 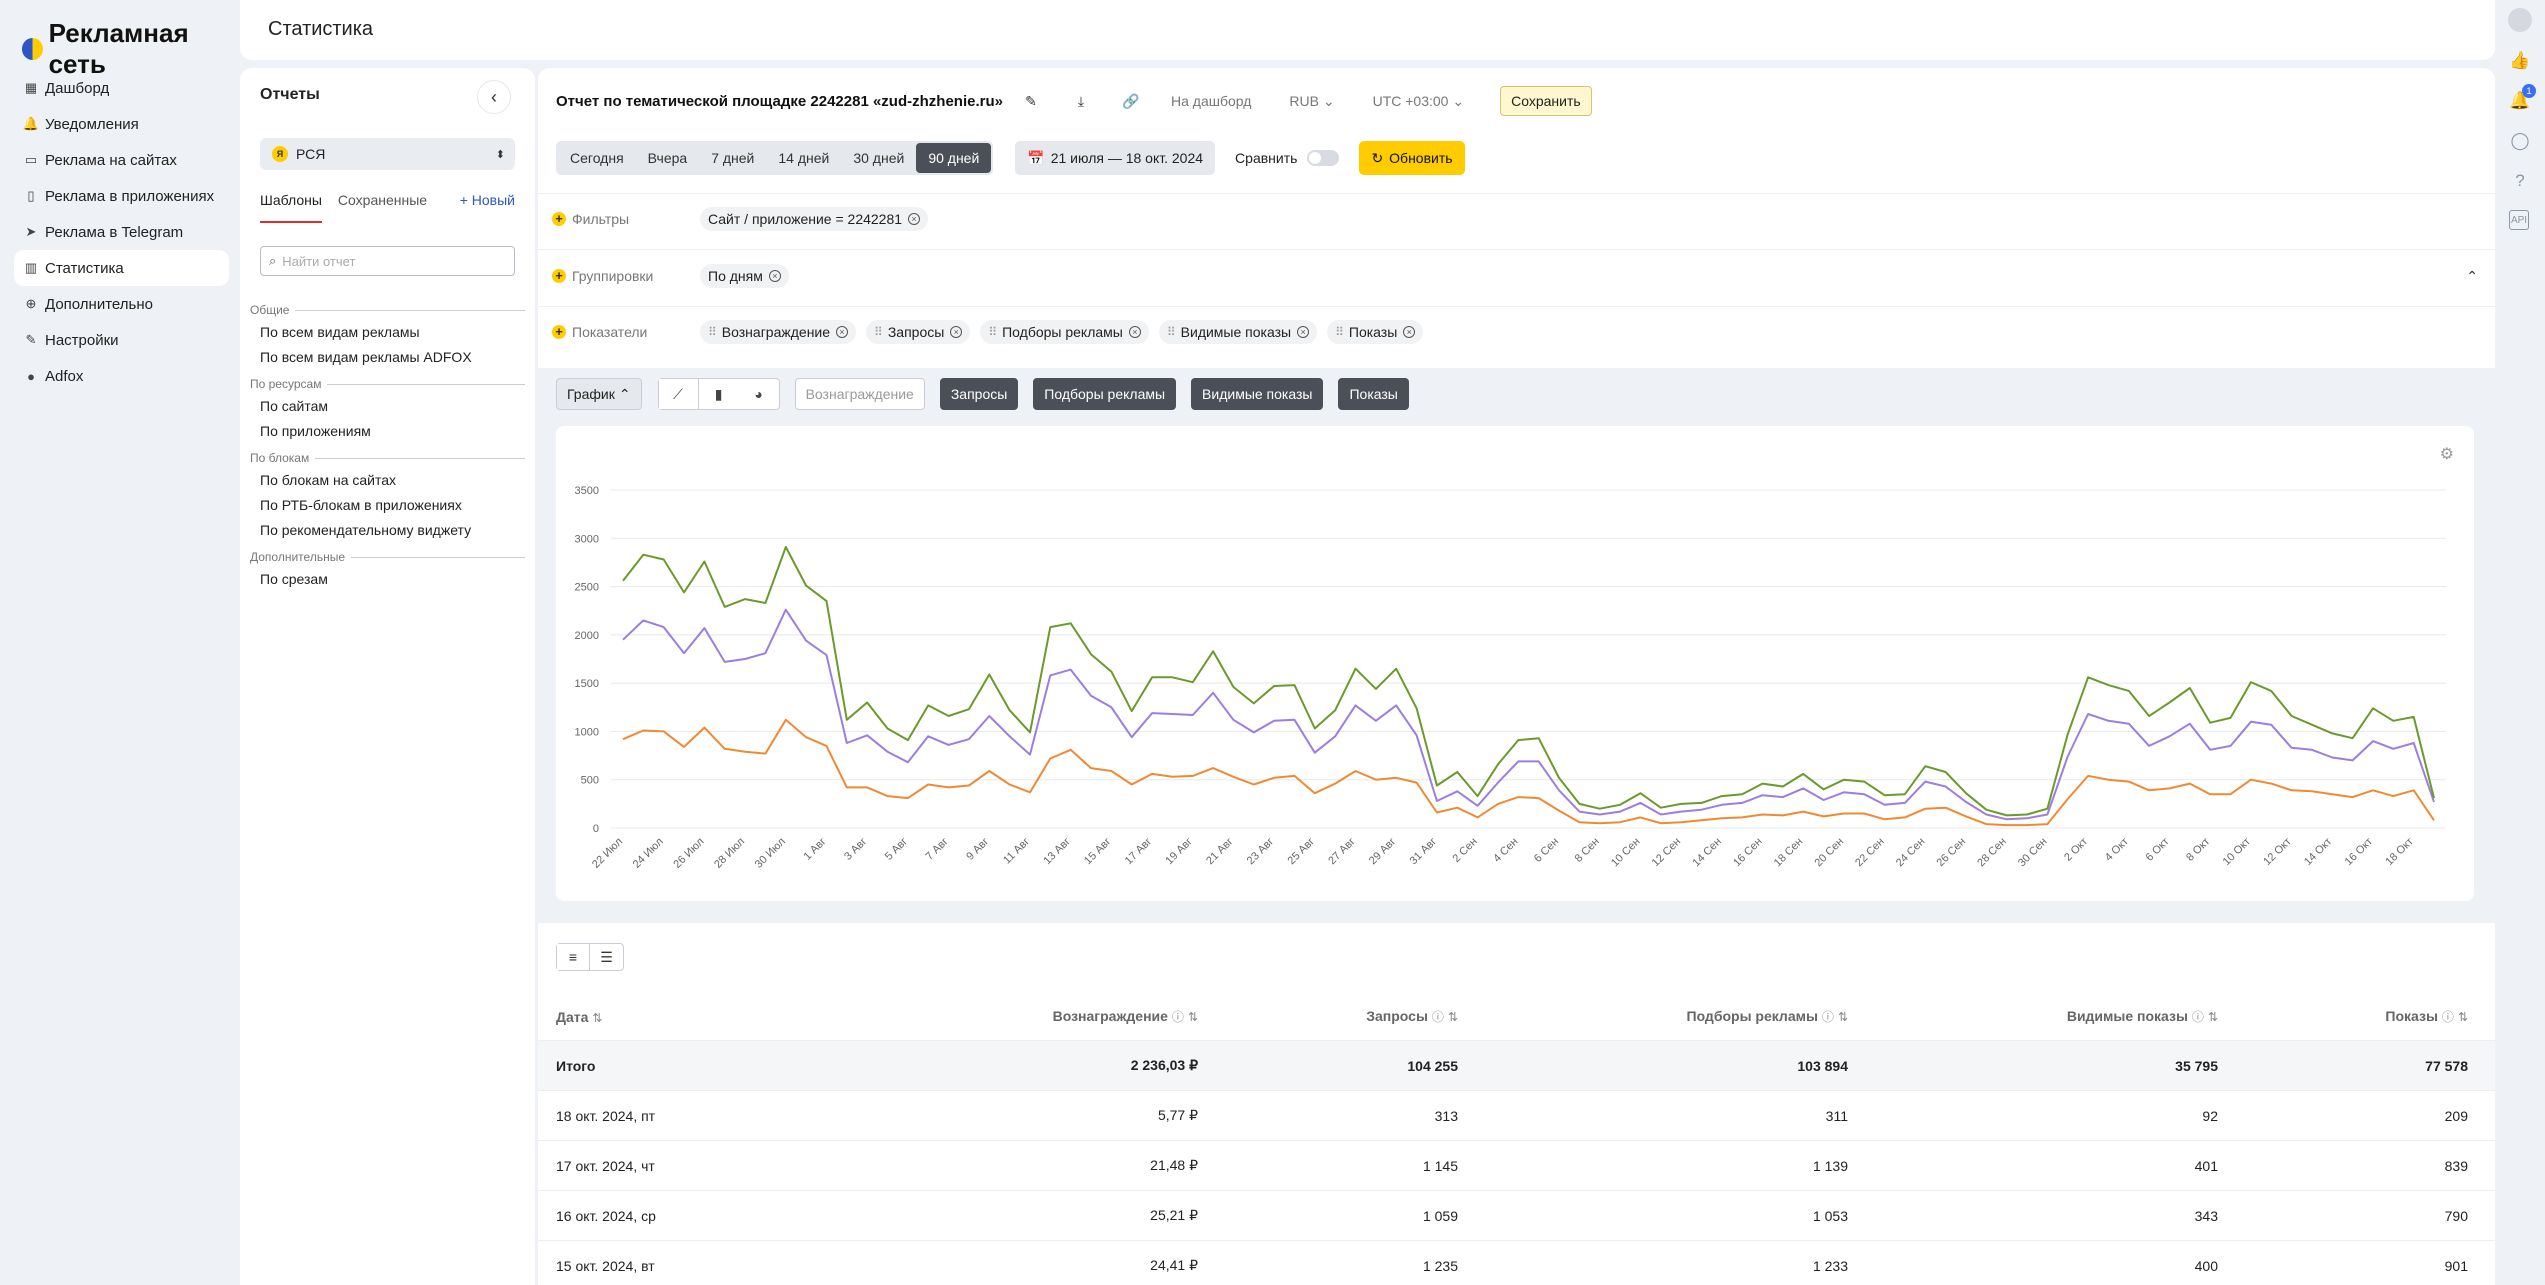 I want to click on link-icon: 🔗, so click(x=1131, y=100).